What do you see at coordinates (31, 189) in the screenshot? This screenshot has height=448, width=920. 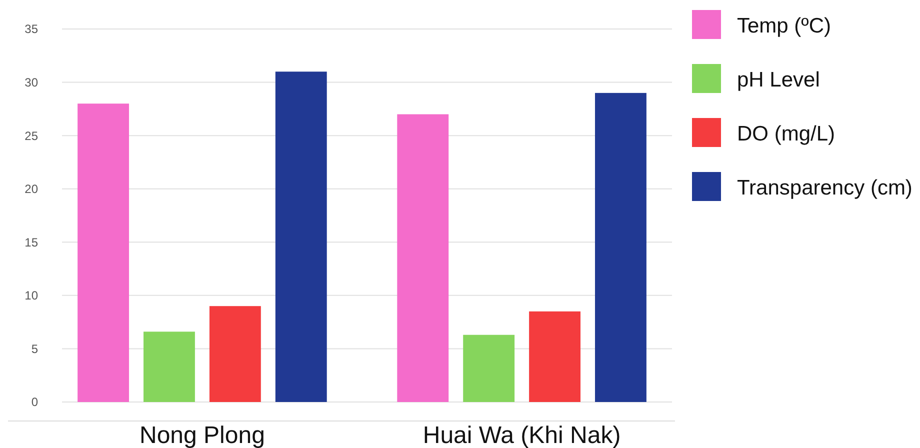 I see `y-tick-label: 20` at bounding box center [31, 189].